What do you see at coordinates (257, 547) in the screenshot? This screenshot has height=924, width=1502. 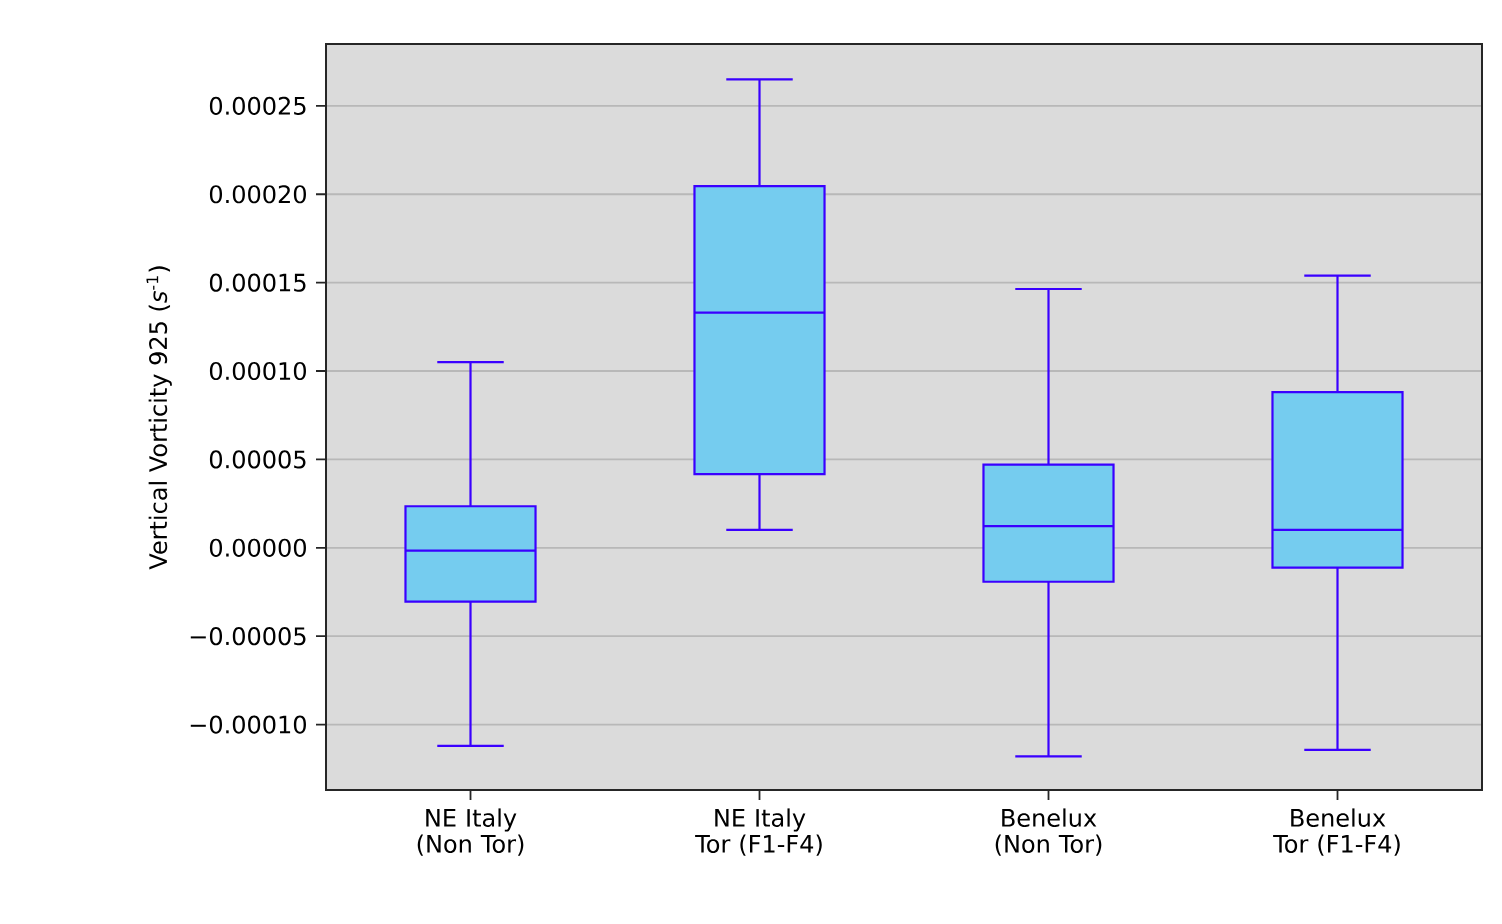 I see `y-tick-label: 0.00000` at bounding box center [257, 547].